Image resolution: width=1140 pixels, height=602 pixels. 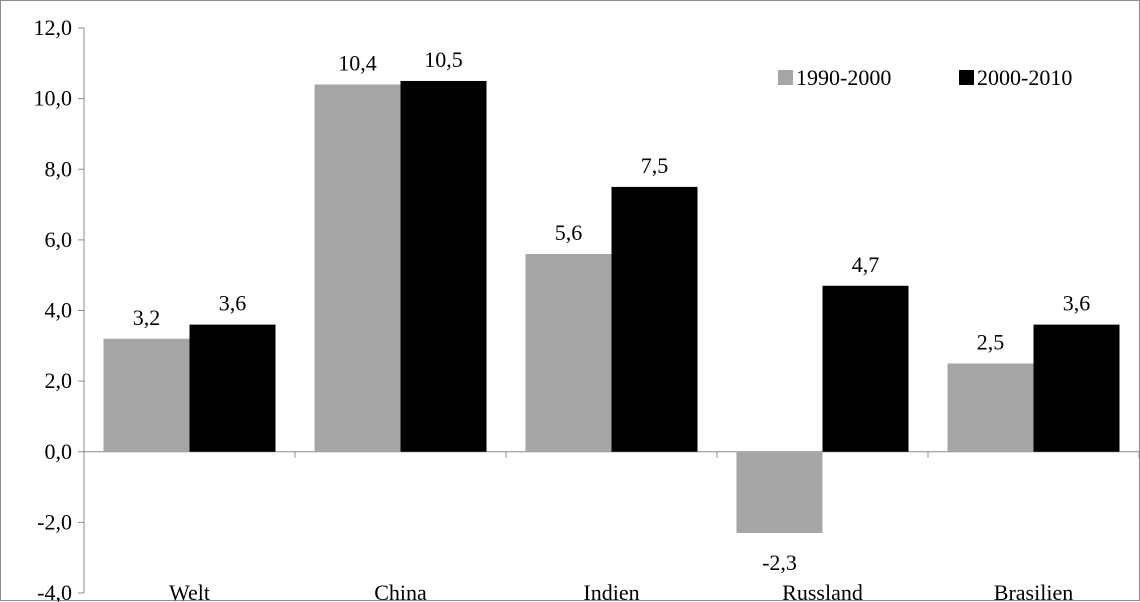 I want to click on x-tick-label: Russland, so click(x=822, y=591).